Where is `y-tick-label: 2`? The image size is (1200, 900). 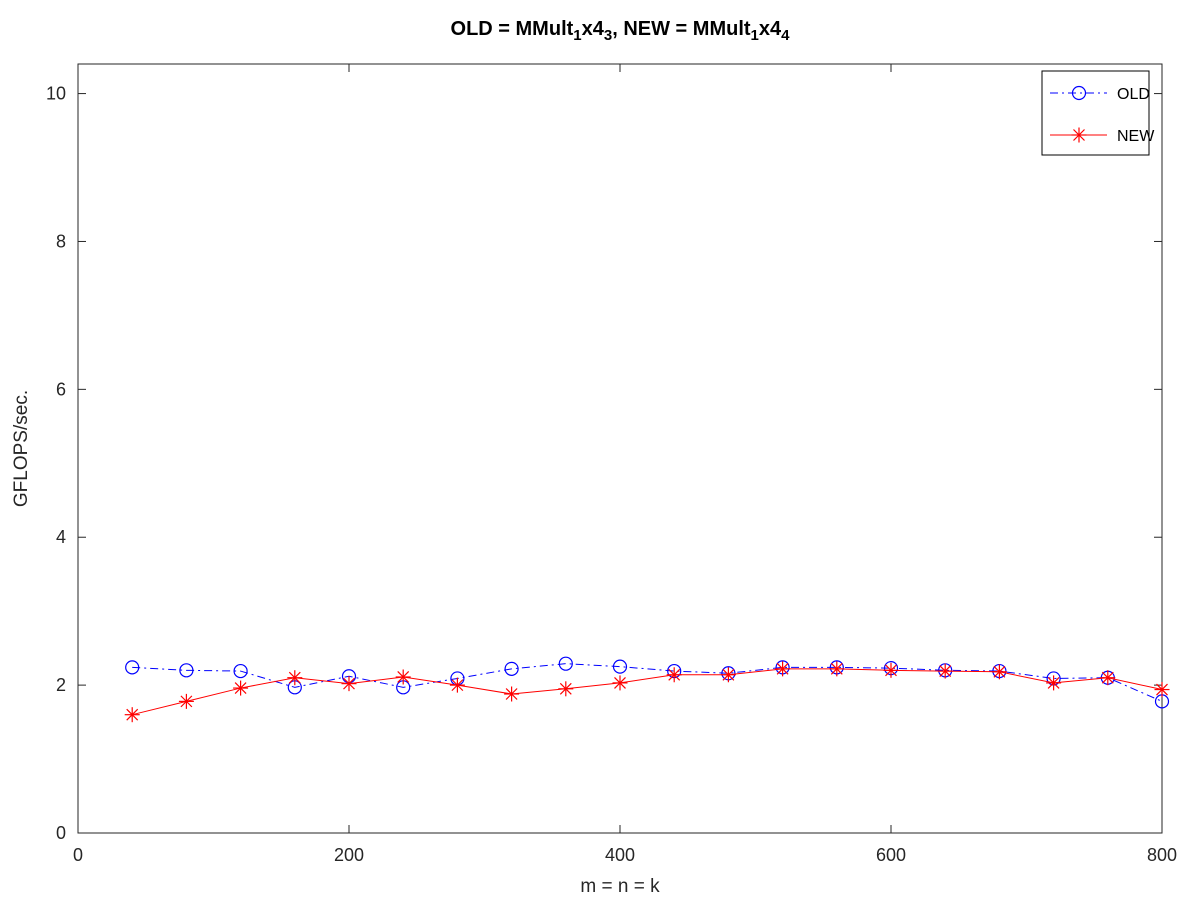 y-tick-label: 2 is located at coordinates (61, 685).